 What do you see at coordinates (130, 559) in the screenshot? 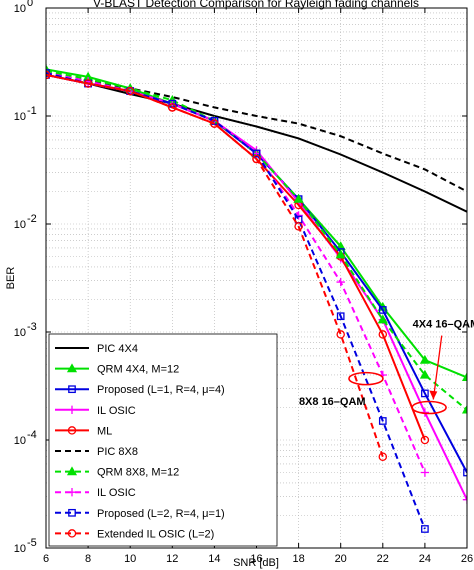
I see `x-tick-label: 10` at bounding box center [130, 559].